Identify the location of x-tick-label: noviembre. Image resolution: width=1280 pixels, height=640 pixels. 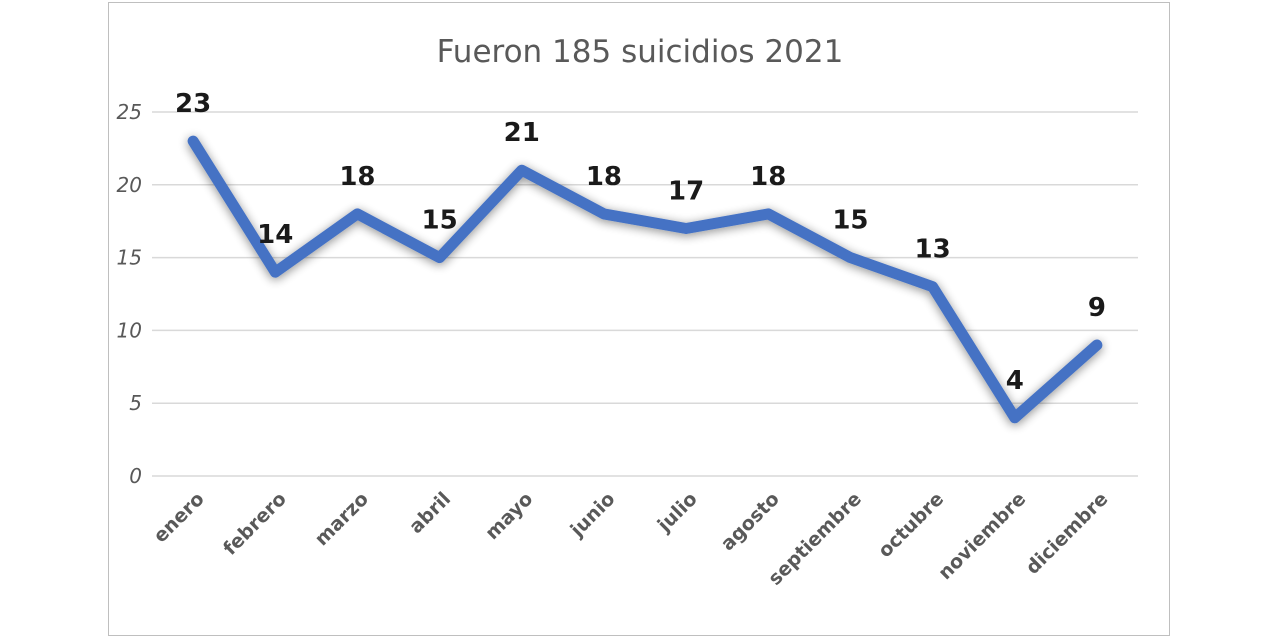
(982, 536).